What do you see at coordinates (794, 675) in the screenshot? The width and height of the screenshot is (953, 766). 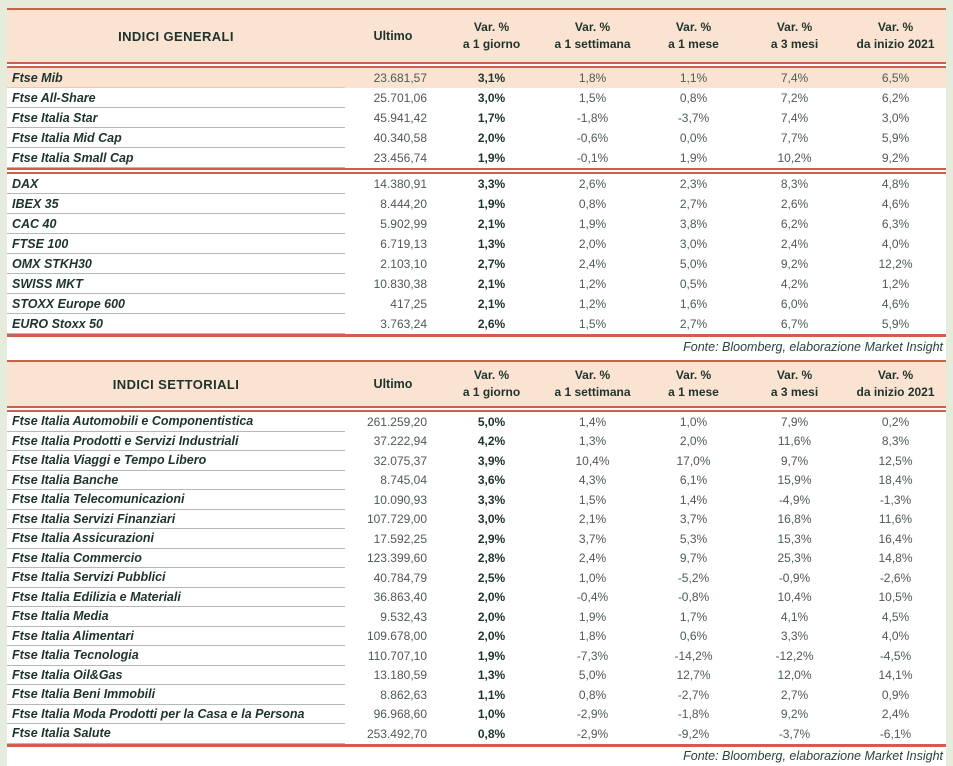 I see `var-3m-value: 12,0%` at bounding box center [794, 675].